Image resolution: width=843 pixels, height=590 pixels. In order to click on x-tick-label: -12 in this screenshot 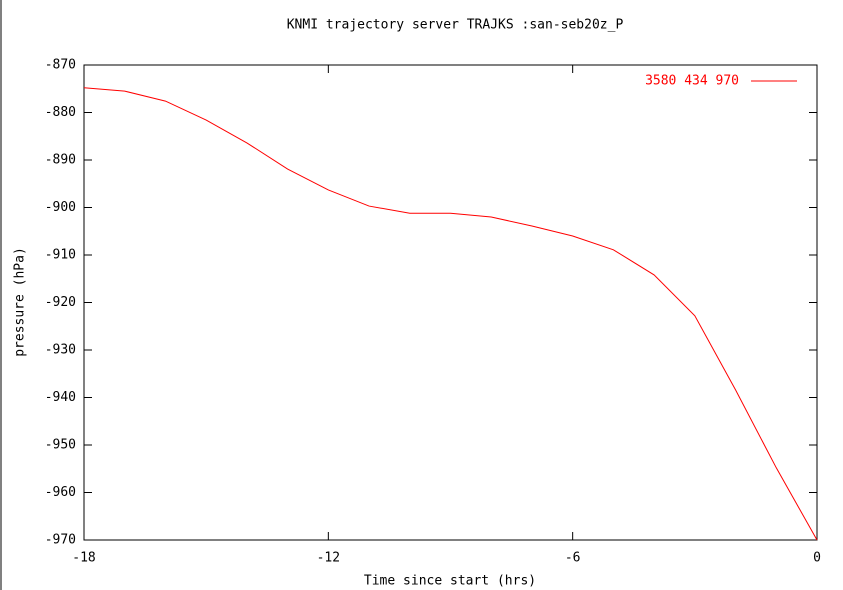, I will do `click(328, 558)`.